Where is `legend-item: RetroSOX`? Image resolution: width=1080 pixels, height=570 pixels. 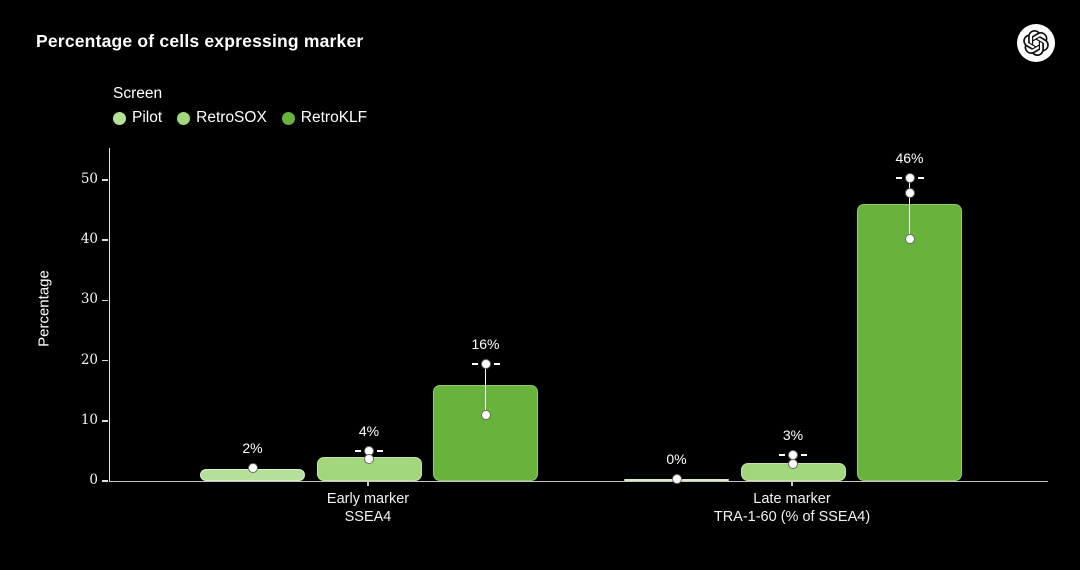
legend-item: RetroSOX is located at coordinates (222, 118).